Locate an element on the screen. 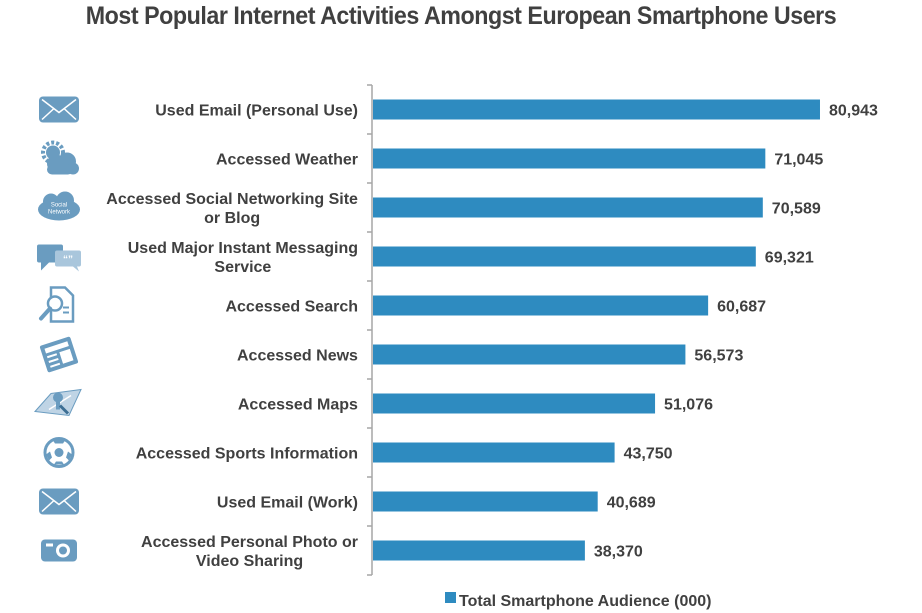  category-label-line: Accessed News is located at coordinates (297, 356).